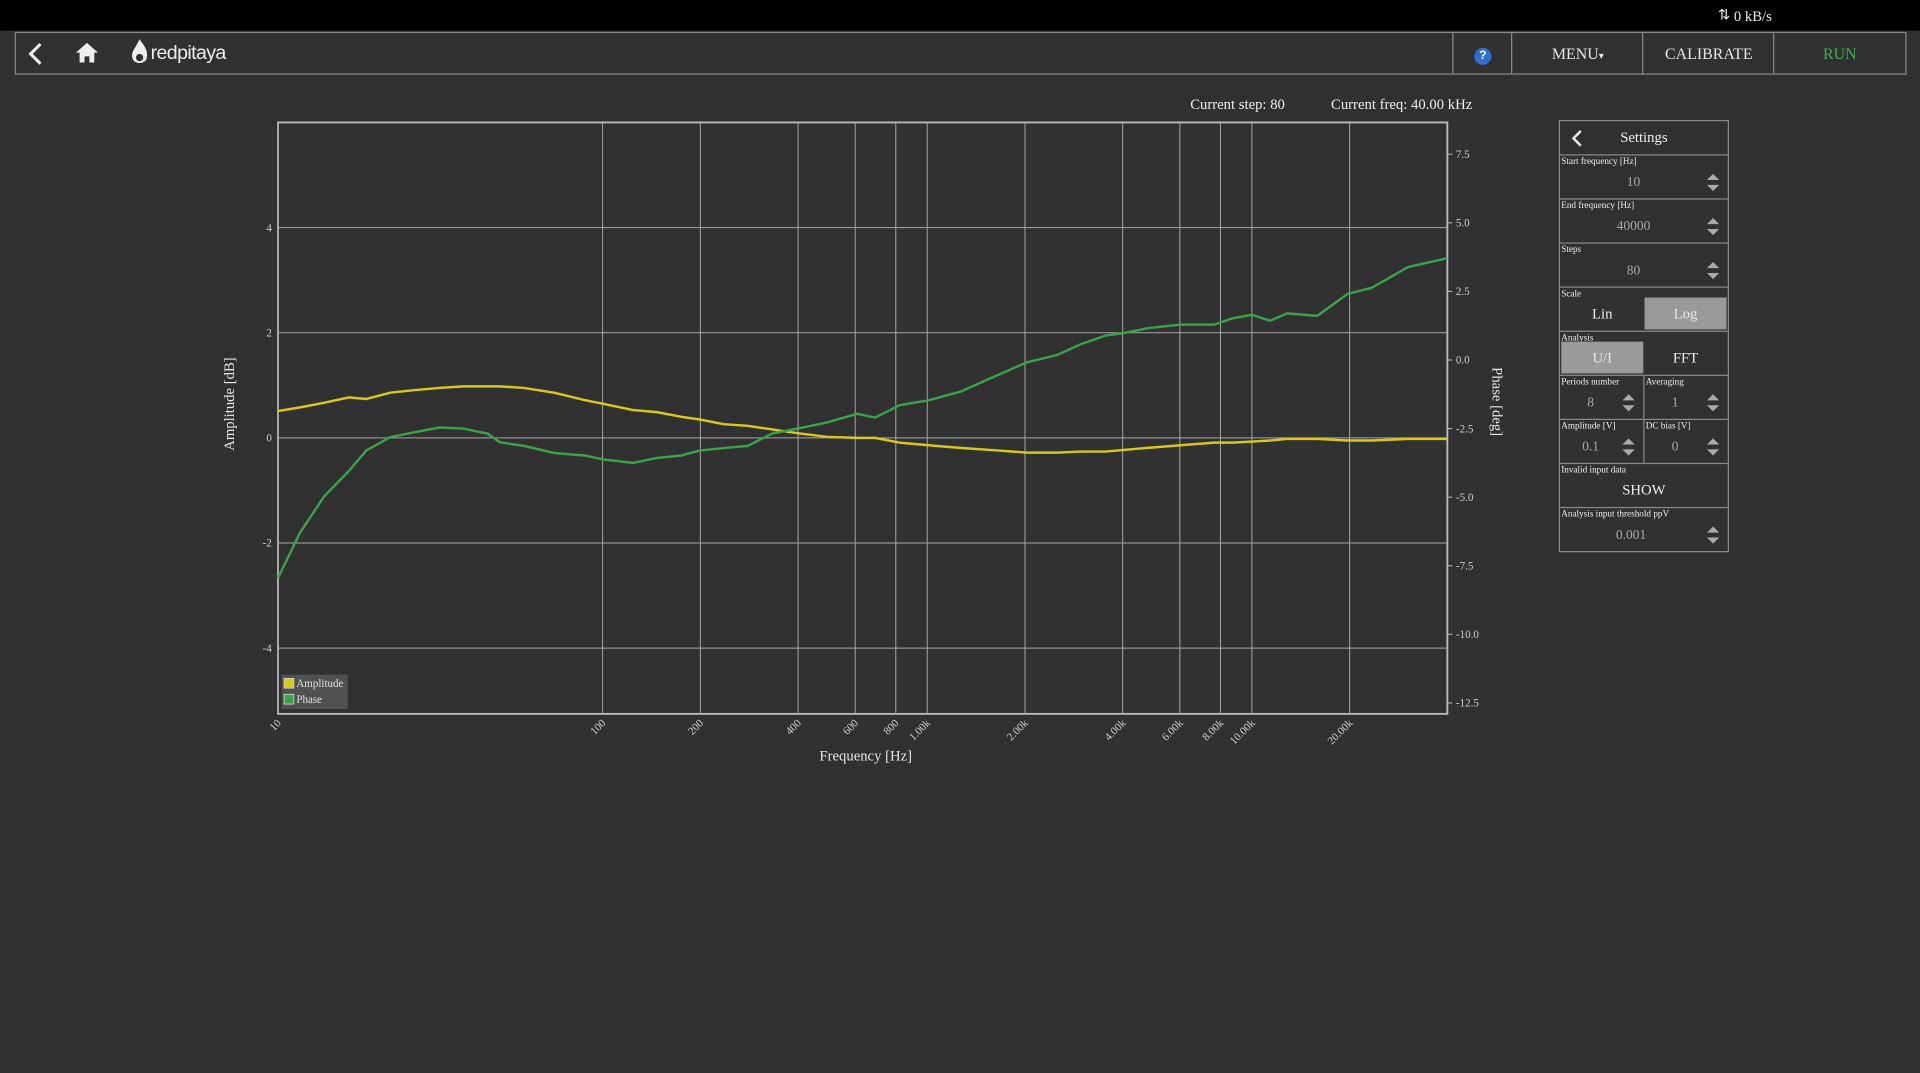 The width and height of the screenshot is (1920, 1073). I want to click on field-value: 80, so click(1633, 270).